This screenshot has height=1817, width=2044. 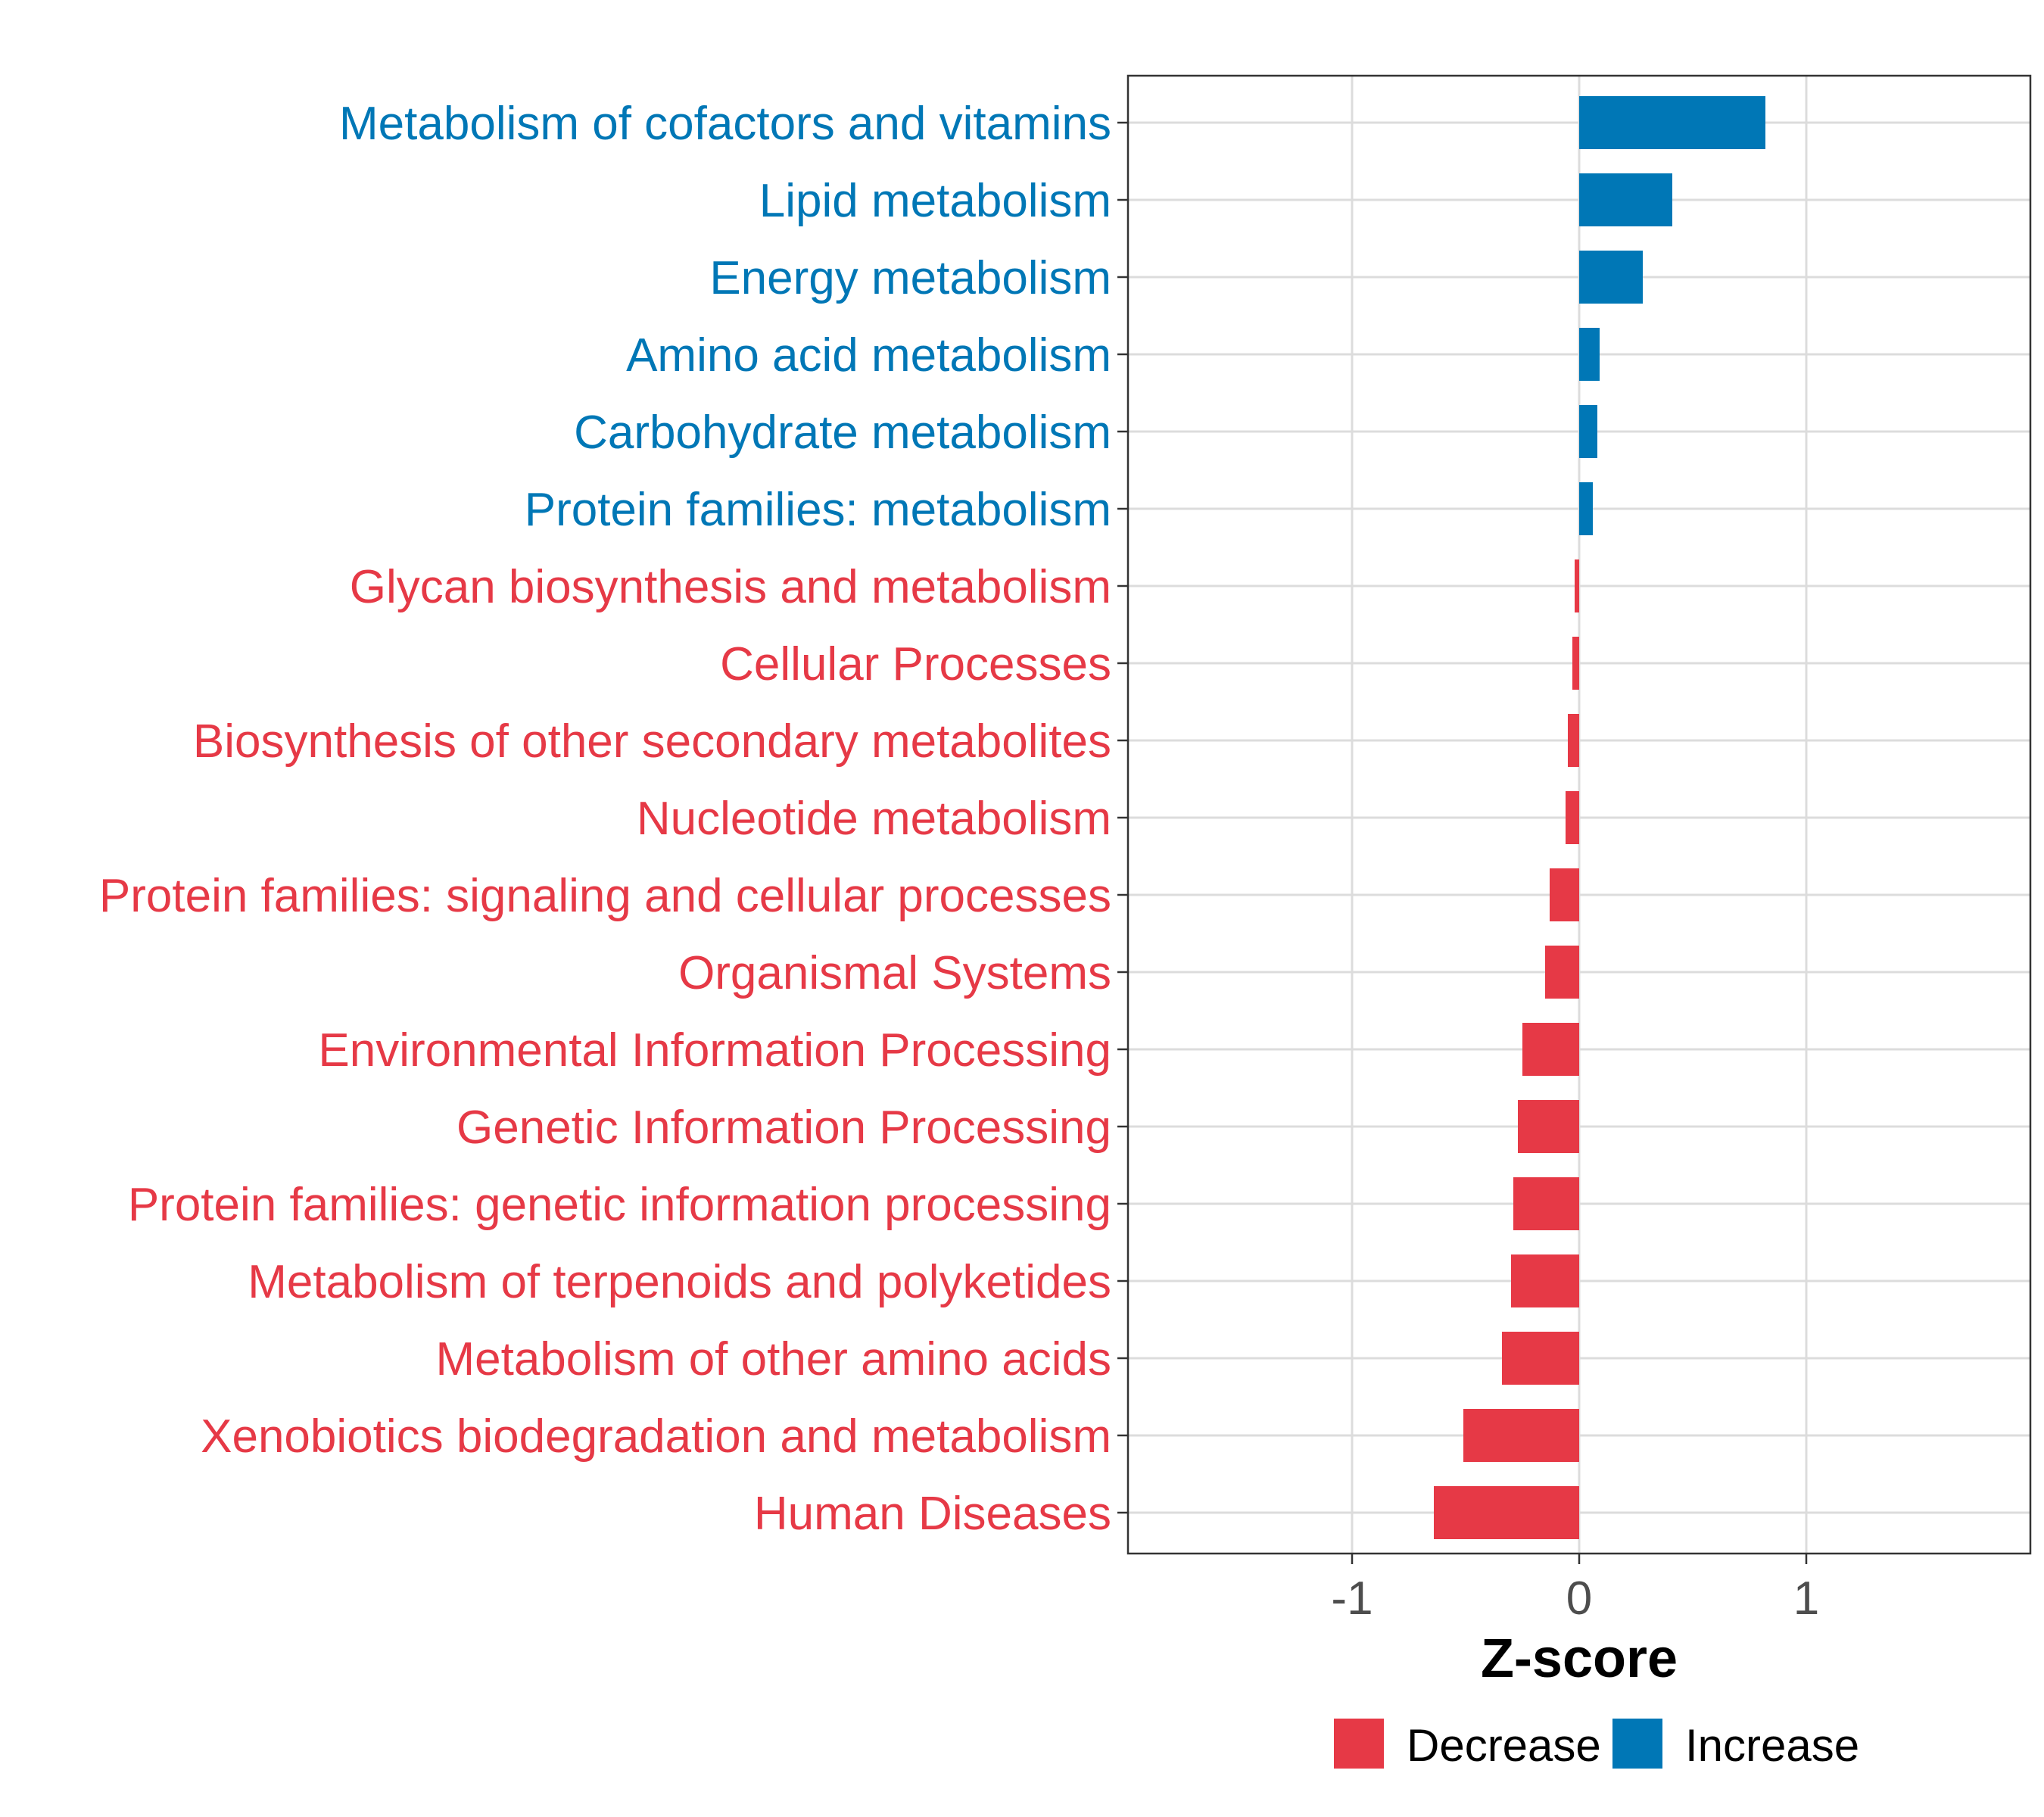 I want to click on x-axis-ticks: -1 0 1, so click(x=1575, y=1589).